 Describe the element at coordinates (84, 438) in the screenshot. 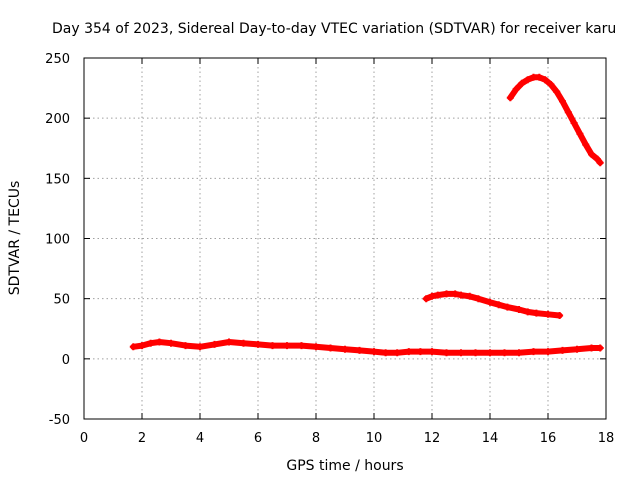

I see `x-tick-label: 0` at that location.